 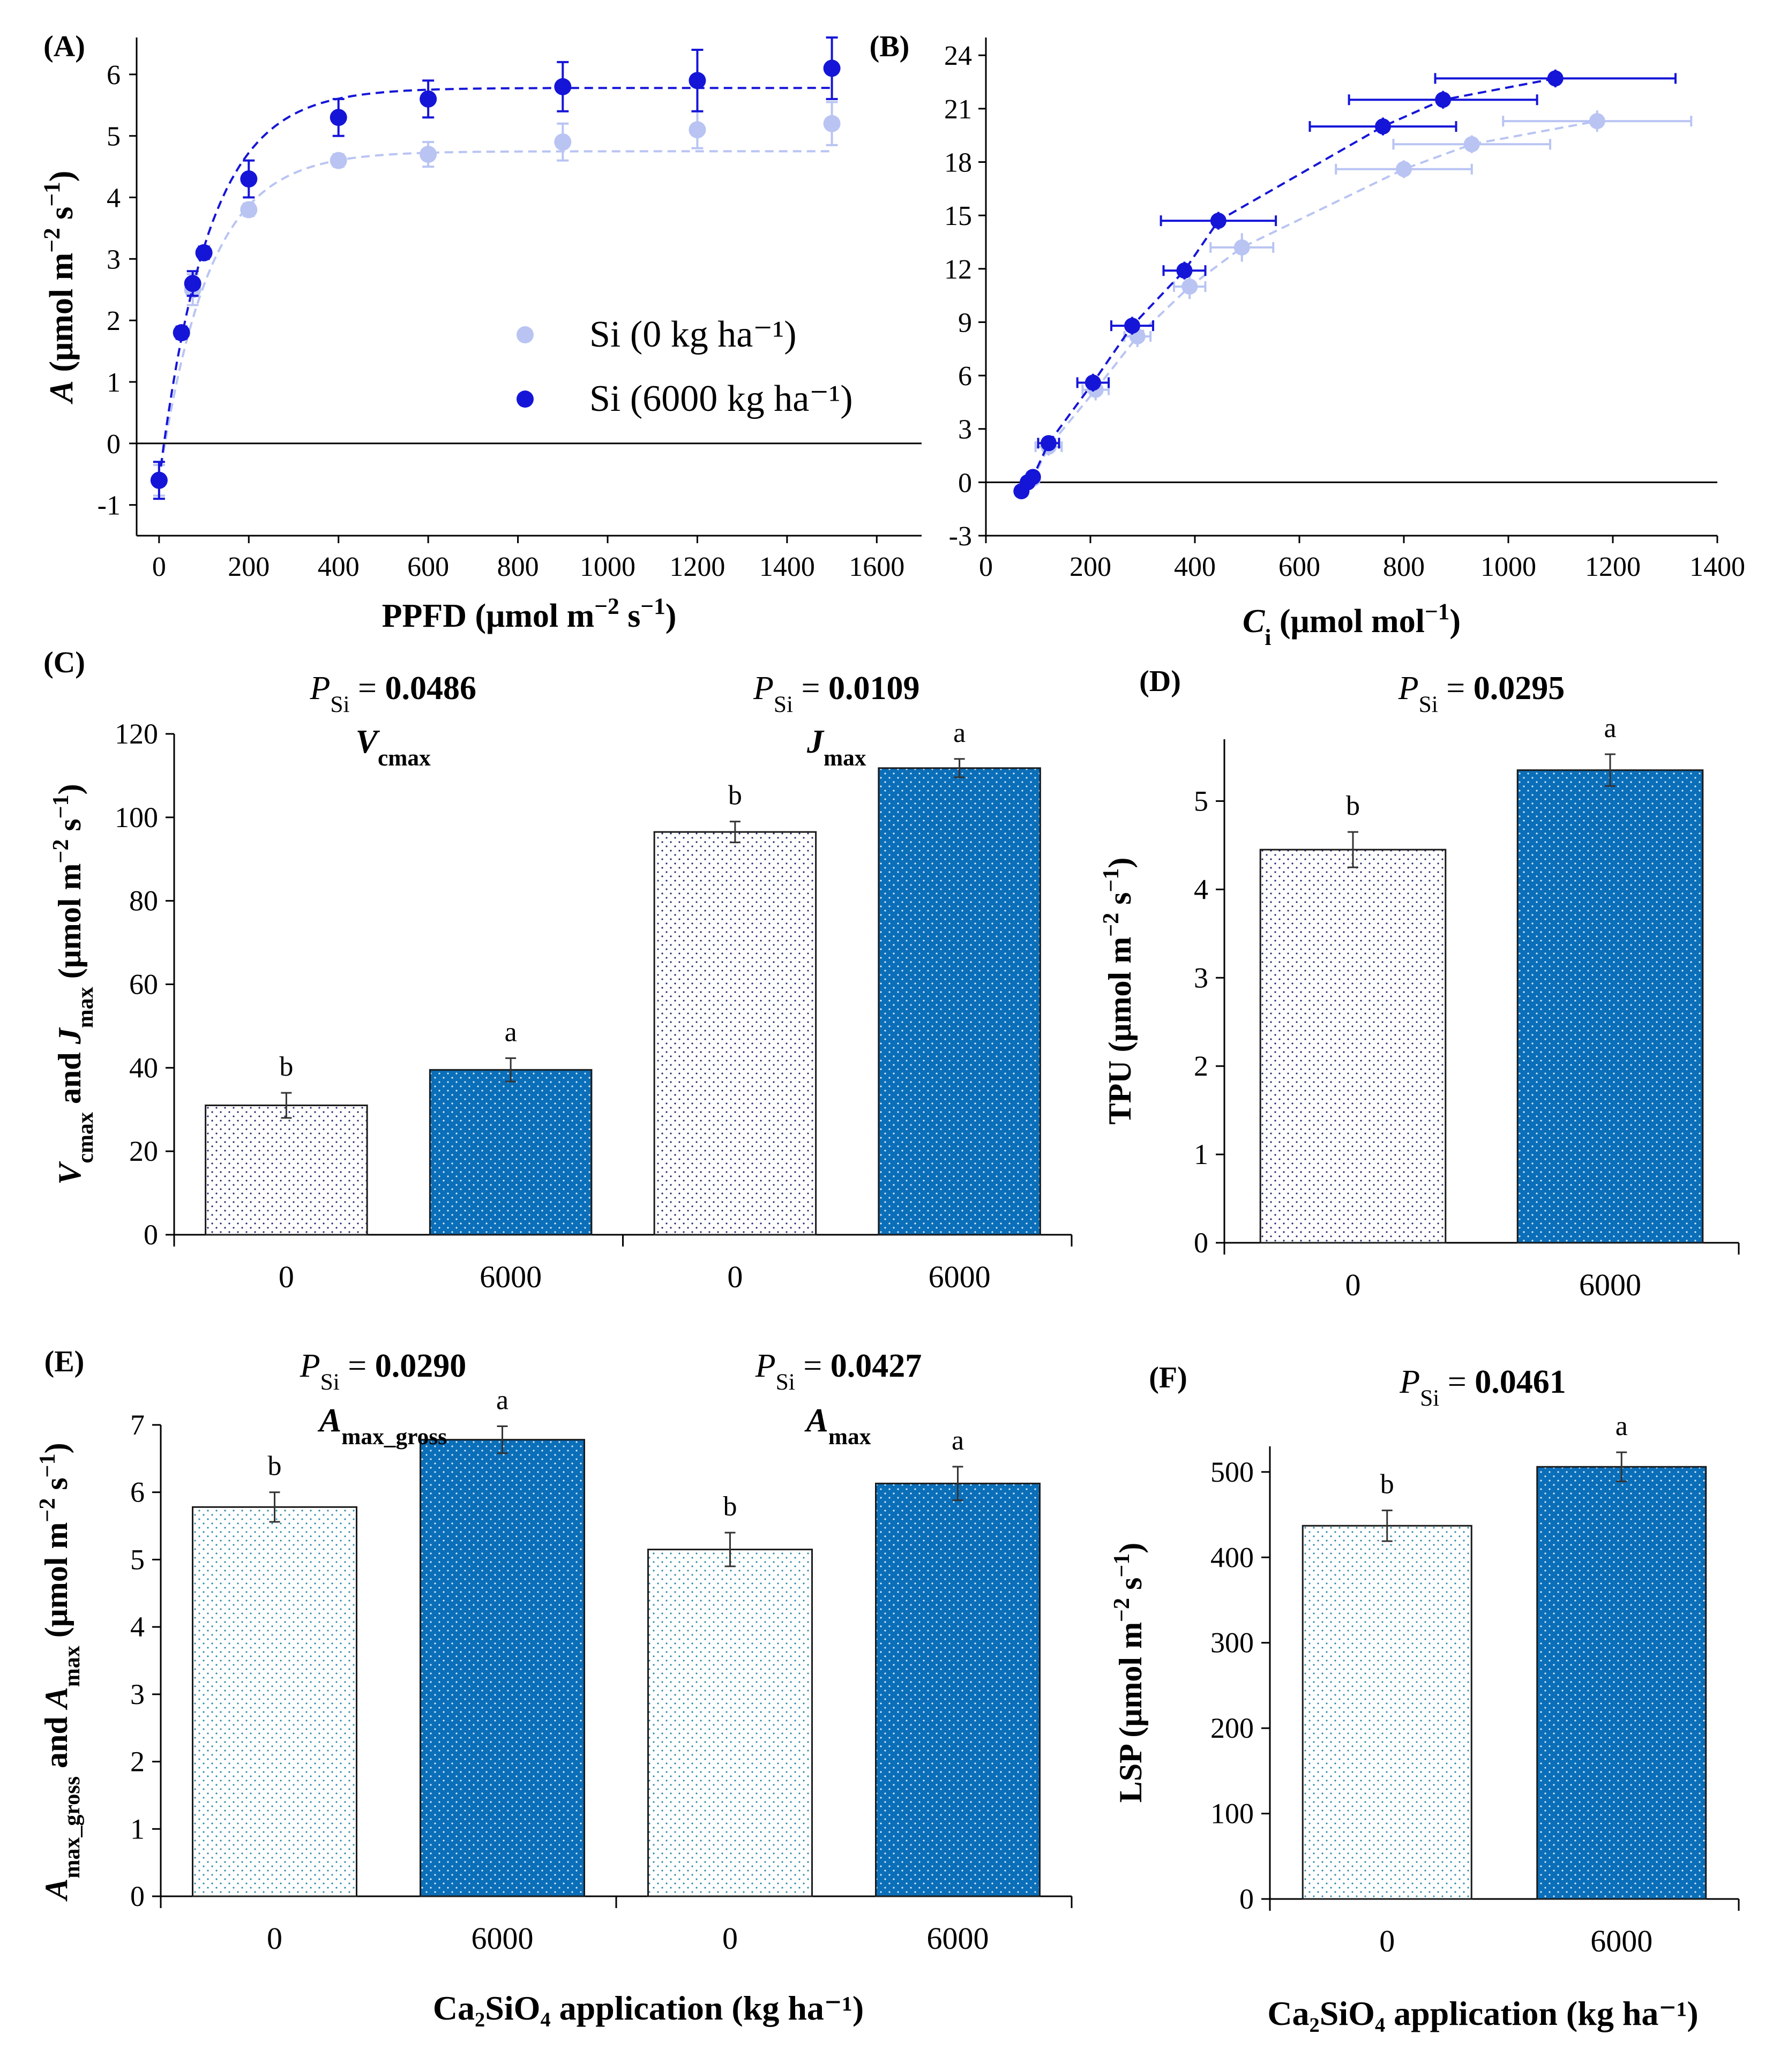 I want to click on panel-f-y-tick-label: 0, so click(x=1246, y=1899).